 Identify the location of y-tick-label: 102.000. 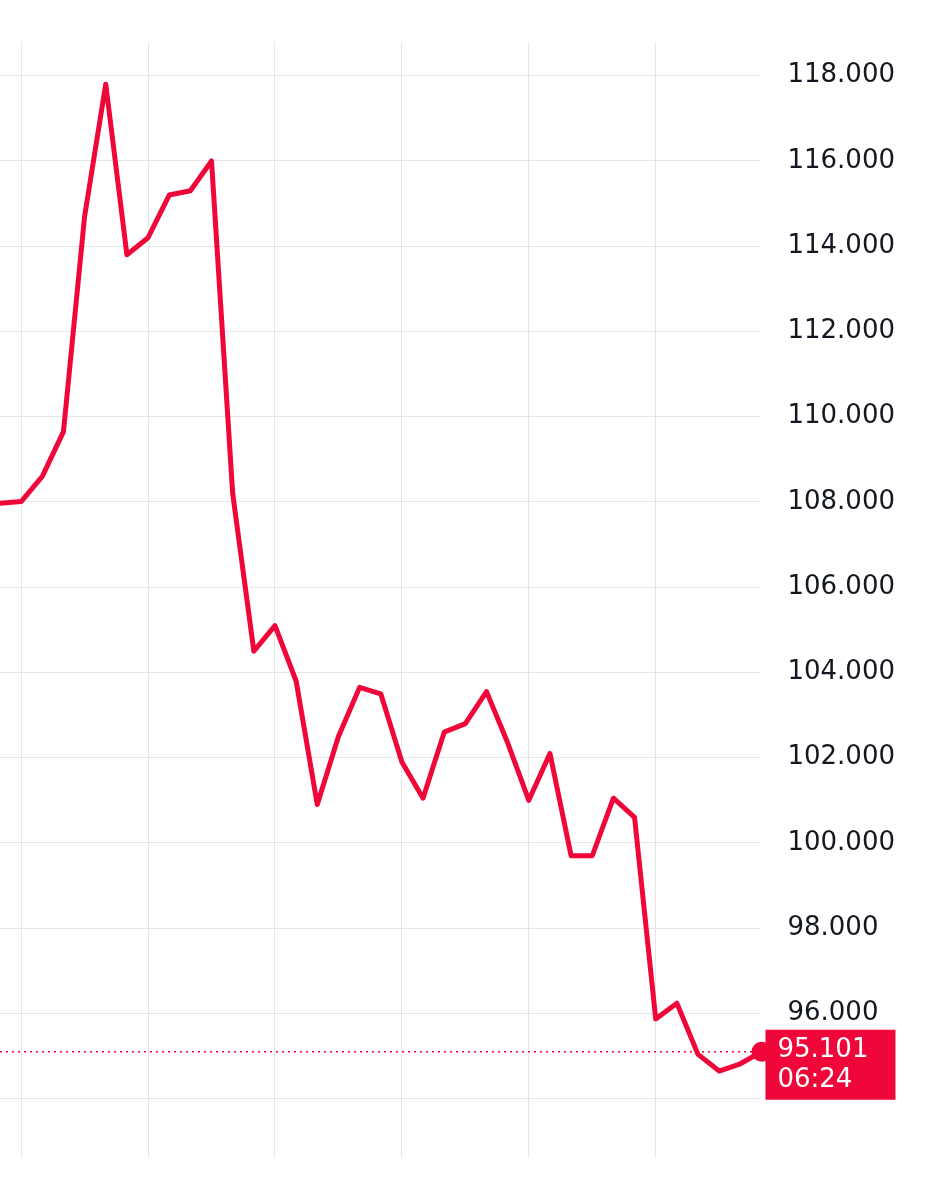
(841, 755).